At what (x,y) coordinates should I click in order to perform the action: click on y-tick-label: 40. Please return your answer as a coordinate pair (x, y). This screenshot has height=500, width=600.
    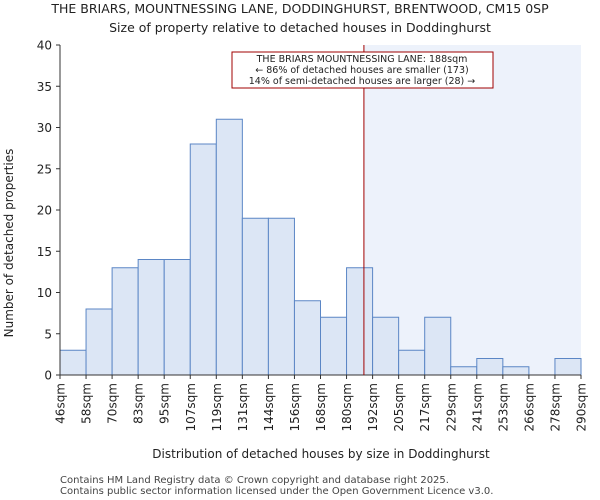
    Looking at the image, I should click on (44, 46).